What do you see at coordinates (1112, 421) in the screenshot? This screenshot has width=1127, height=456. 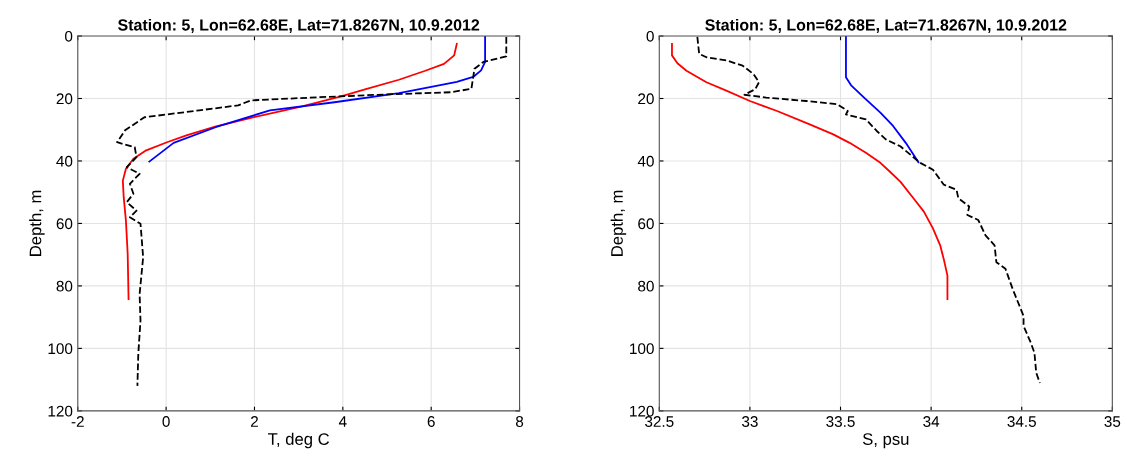 I see `x-tick-label: 35` at bounding box center [1112, 421].